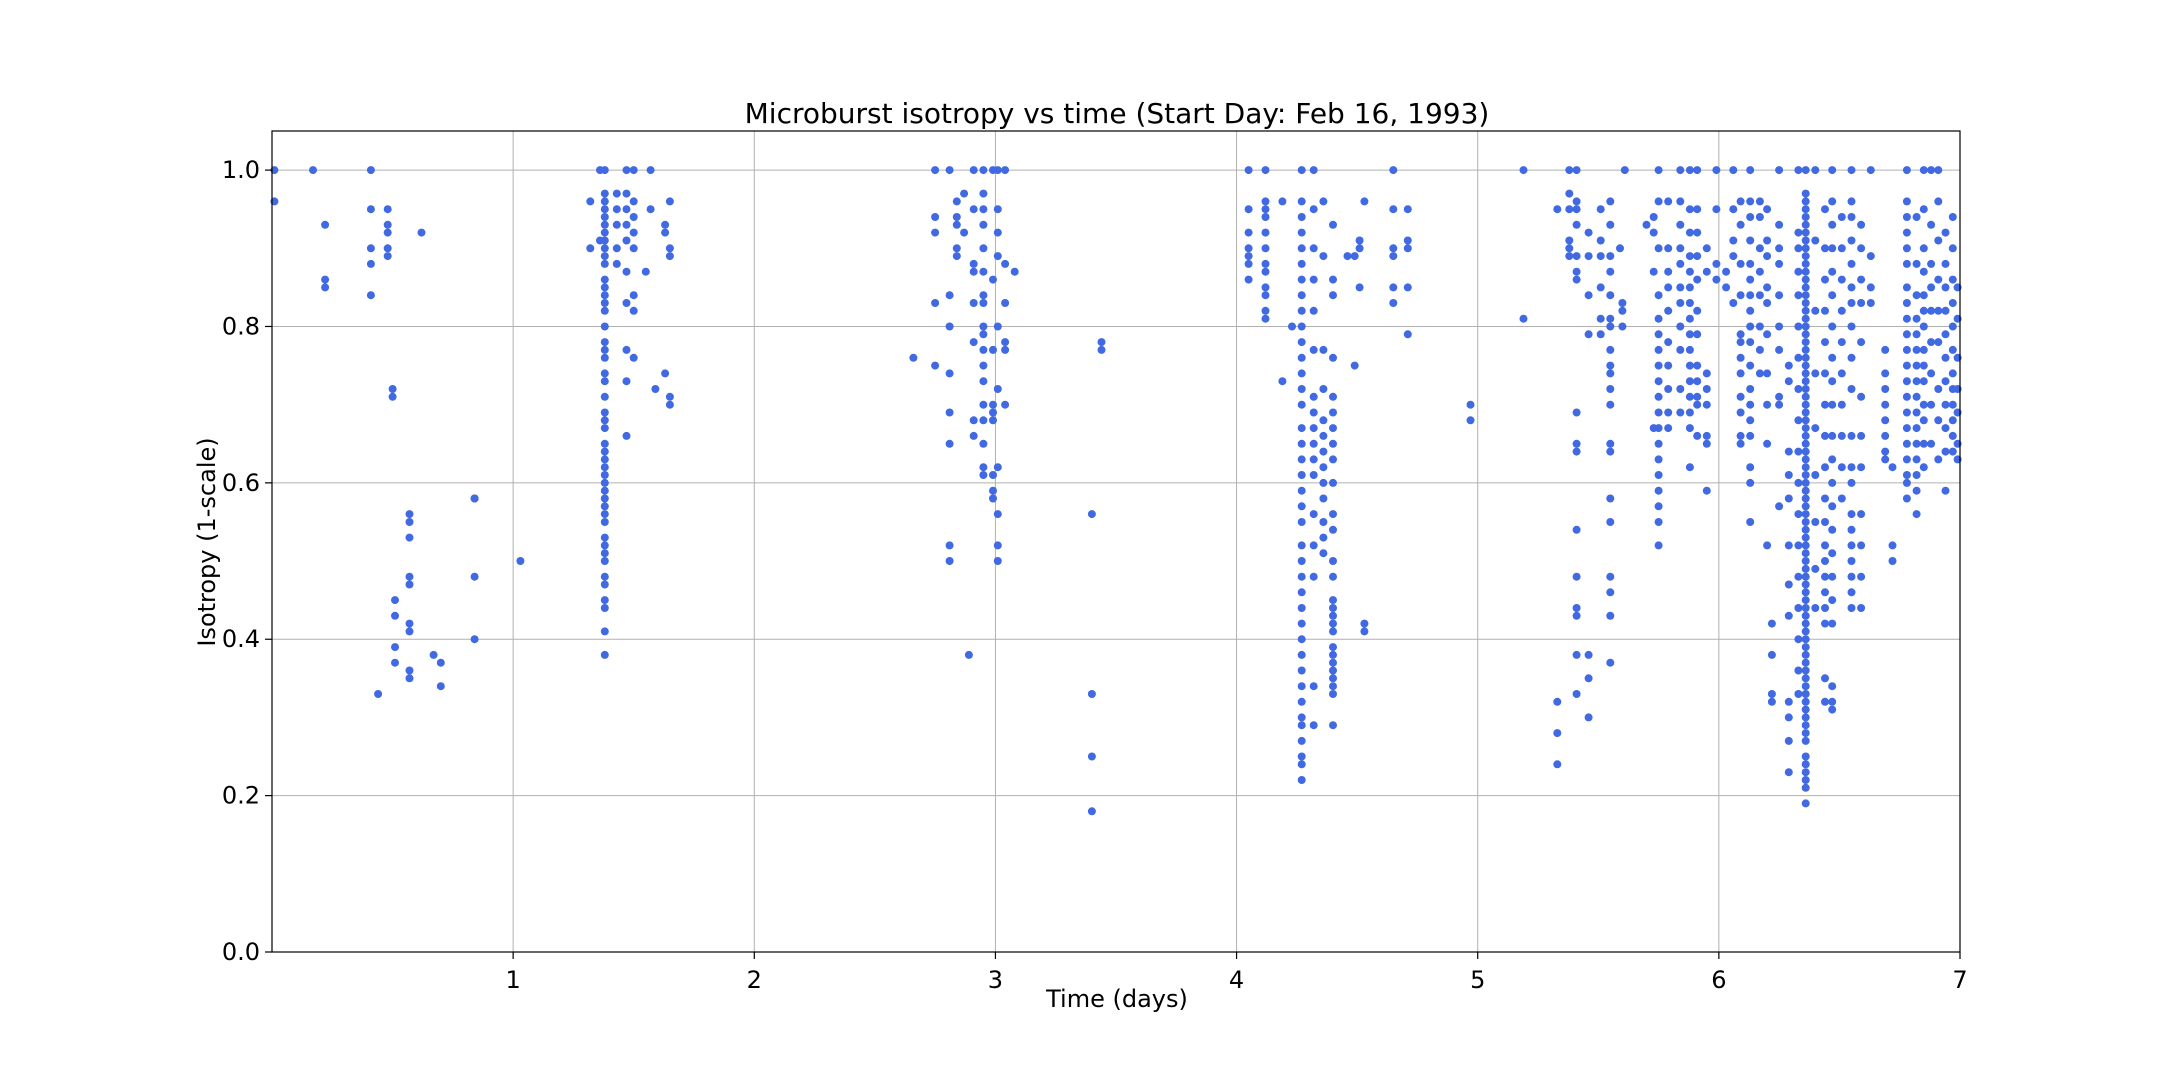 This screenshot has height=1080, width=2160. What do you see at coordinates (207, 541) in the screenshot?
I see `y-axis-label: Isotropy (1-scale)` at bounding box center [207, 541].